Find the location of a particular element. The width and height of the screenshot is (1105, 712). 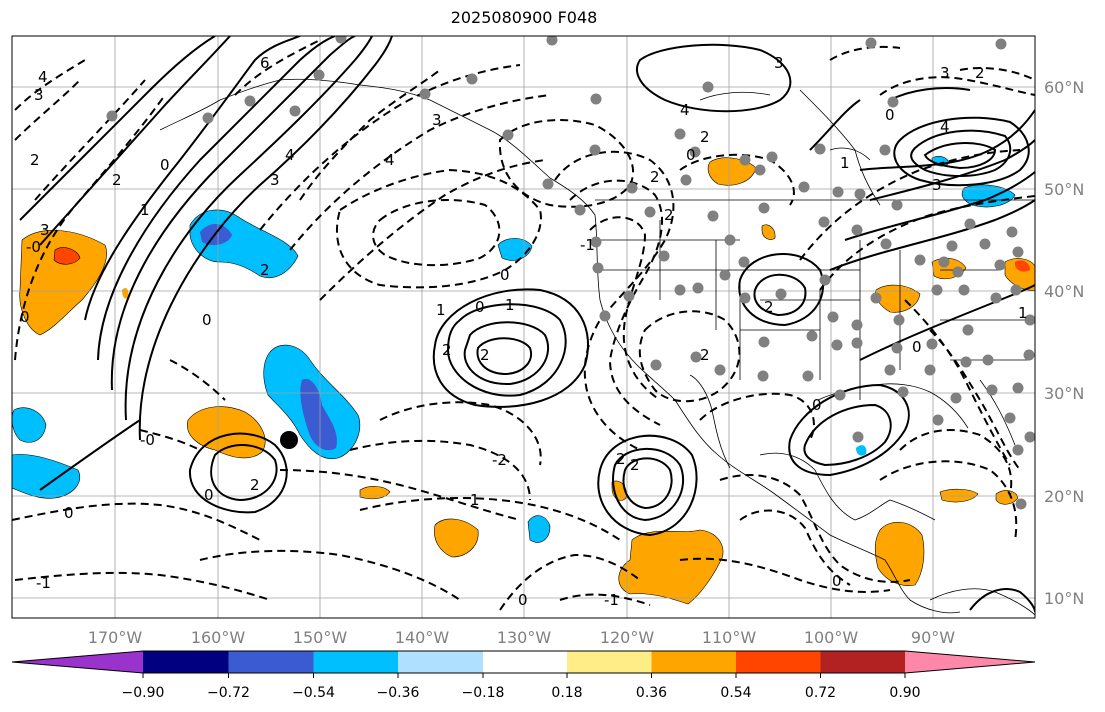

colorbar-tick-label: 0.72 is located at coordinates (820, 693).